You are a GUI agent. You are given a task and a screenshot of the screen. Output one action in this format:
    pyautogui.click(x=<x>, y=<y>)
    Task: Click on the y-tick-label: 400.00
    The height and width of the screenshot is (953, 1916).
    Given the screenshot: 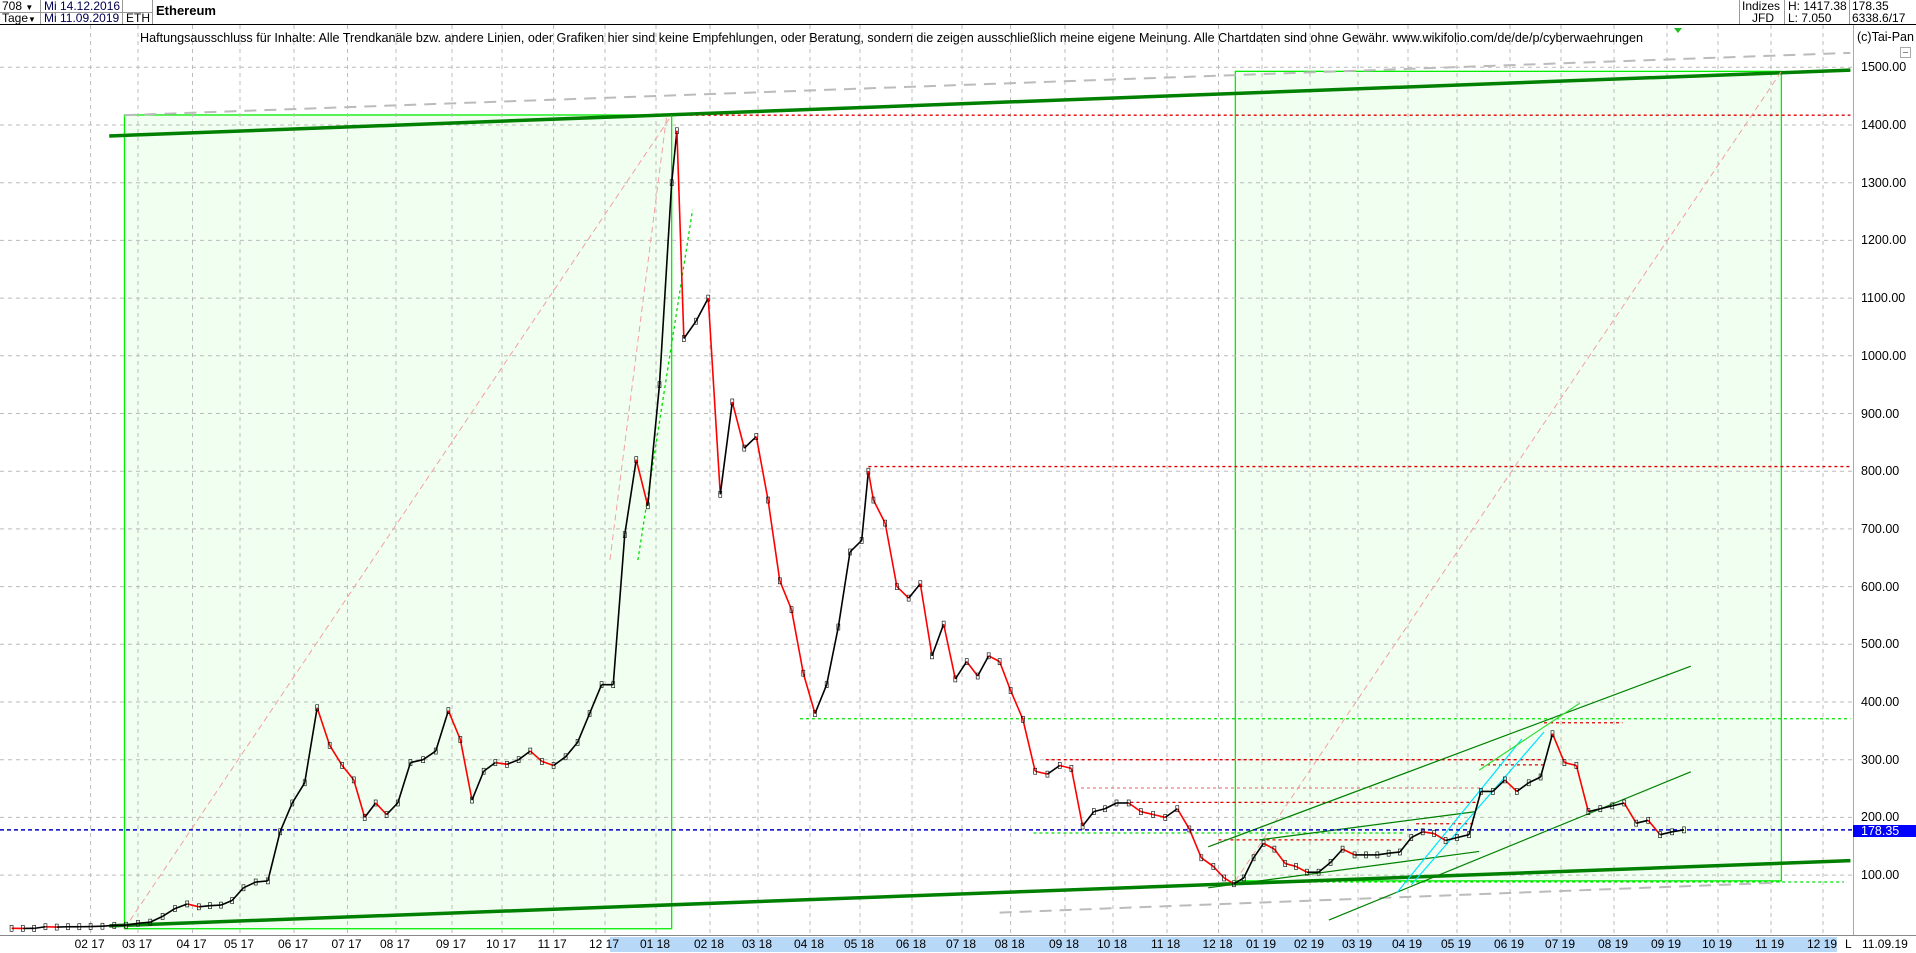 What is the action you would take?
    pyautogui.click(x=1880, y=702)
    